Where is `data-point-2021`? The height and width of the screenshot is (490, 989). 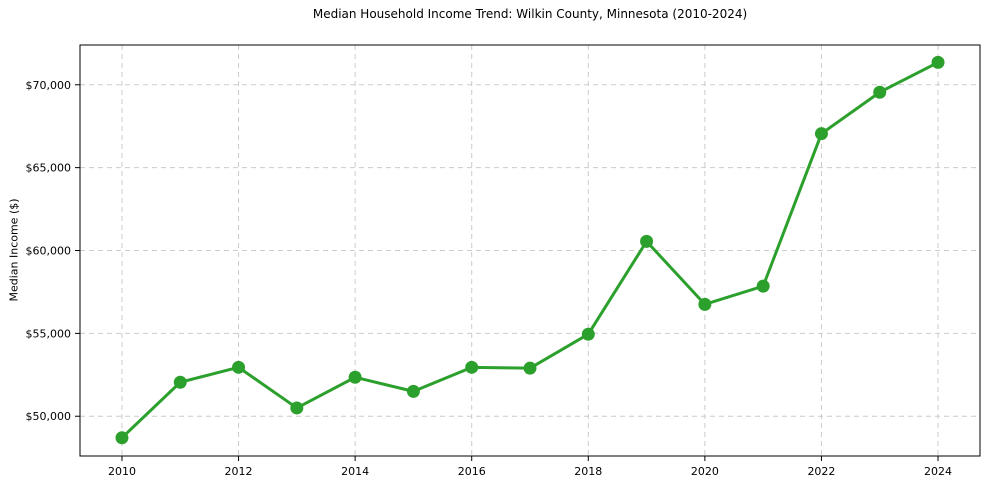
data-point-2021 is located at coordinates (763, 286).